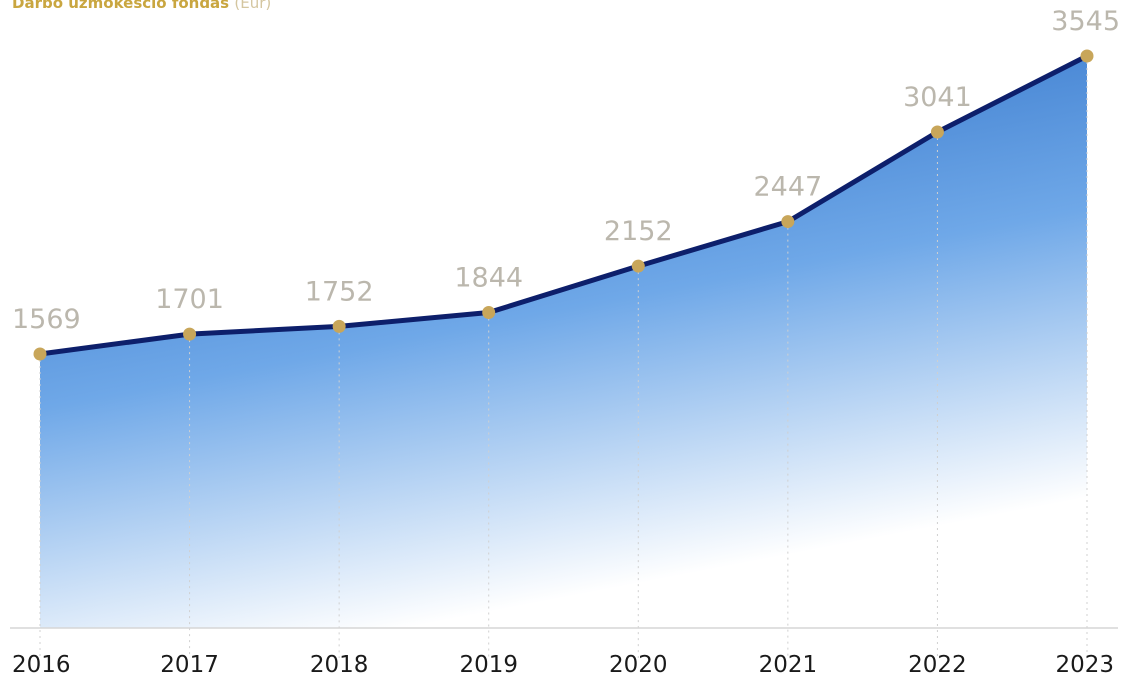  What do you see at coordinates (1084, 665) in the screenshot?
I see `x-tick-label-2023: 2023` at bounding box center [1084, 665].